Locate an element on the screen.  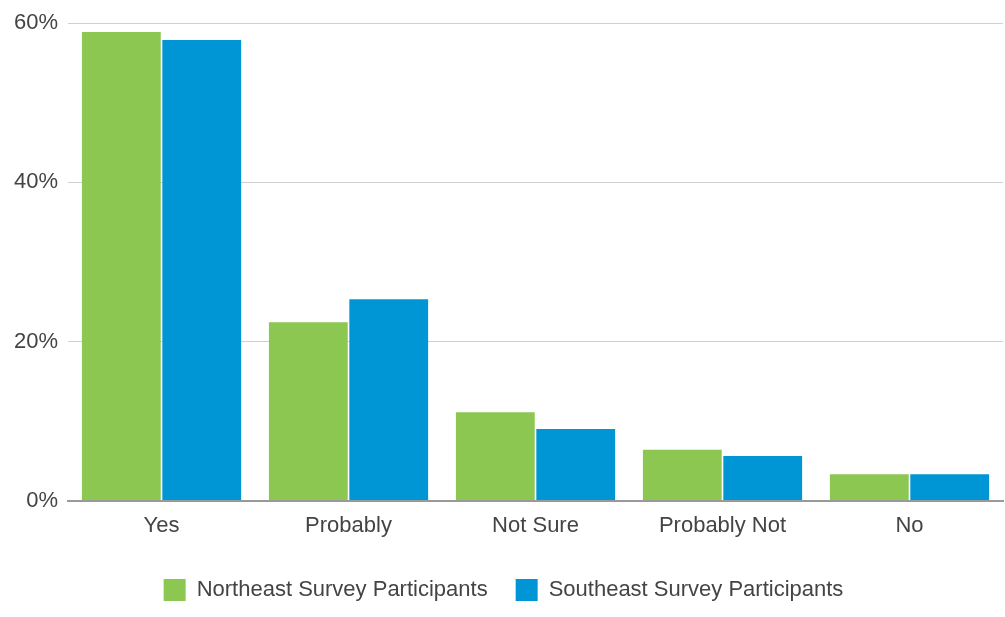
x-tick-label: No is located at coordinates (909, 524).